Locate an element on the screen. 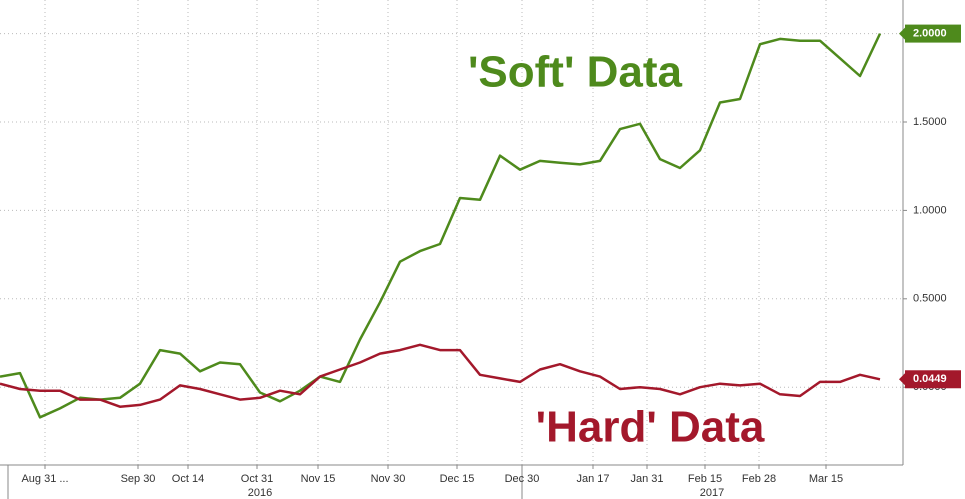 The width and height of the screenshot is (965, 499). series-line is located at coordinates (440, 375).